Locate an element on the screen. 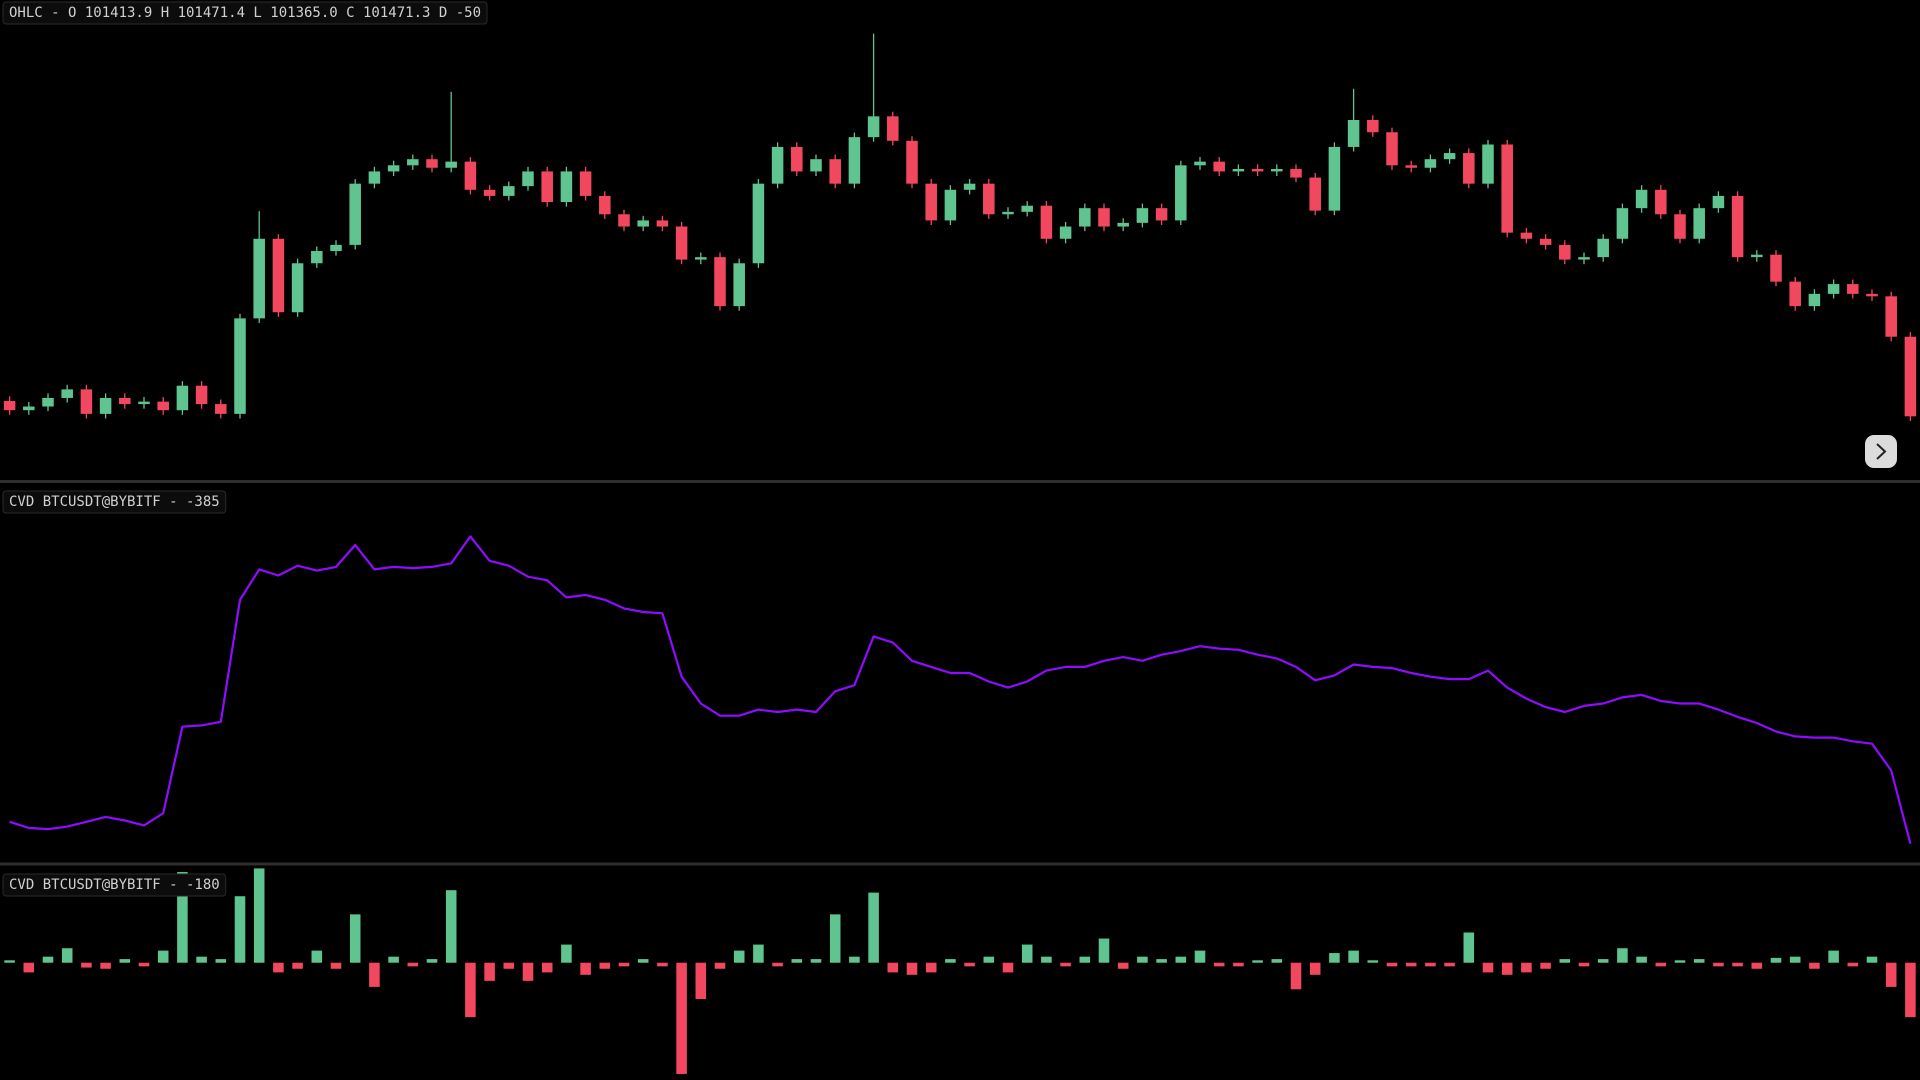 The image size is (1920, 1080). scroll-button-bg is located at coordinates (1881, 451).